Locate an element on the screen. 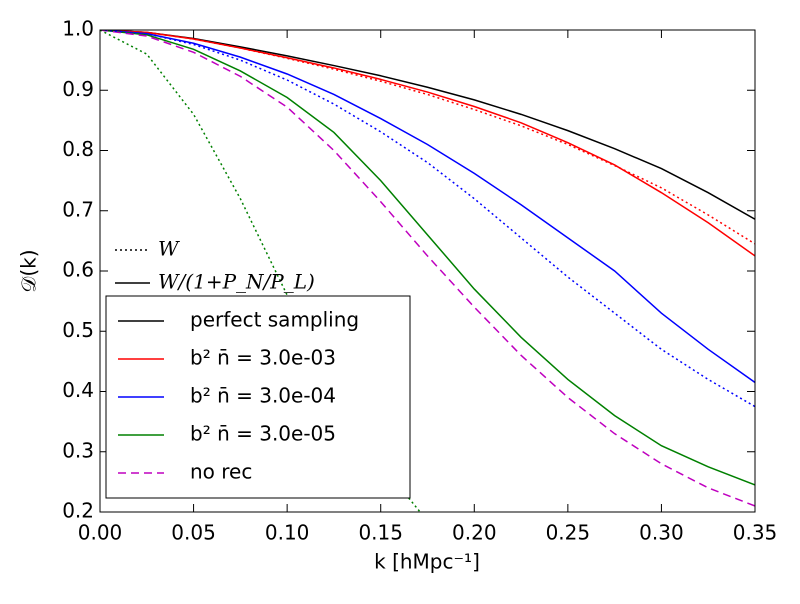 The height and width of the screenshot is (604, 800). x-axis-label: k [hMpc⁻¹] is located at coordinates (427, 562).